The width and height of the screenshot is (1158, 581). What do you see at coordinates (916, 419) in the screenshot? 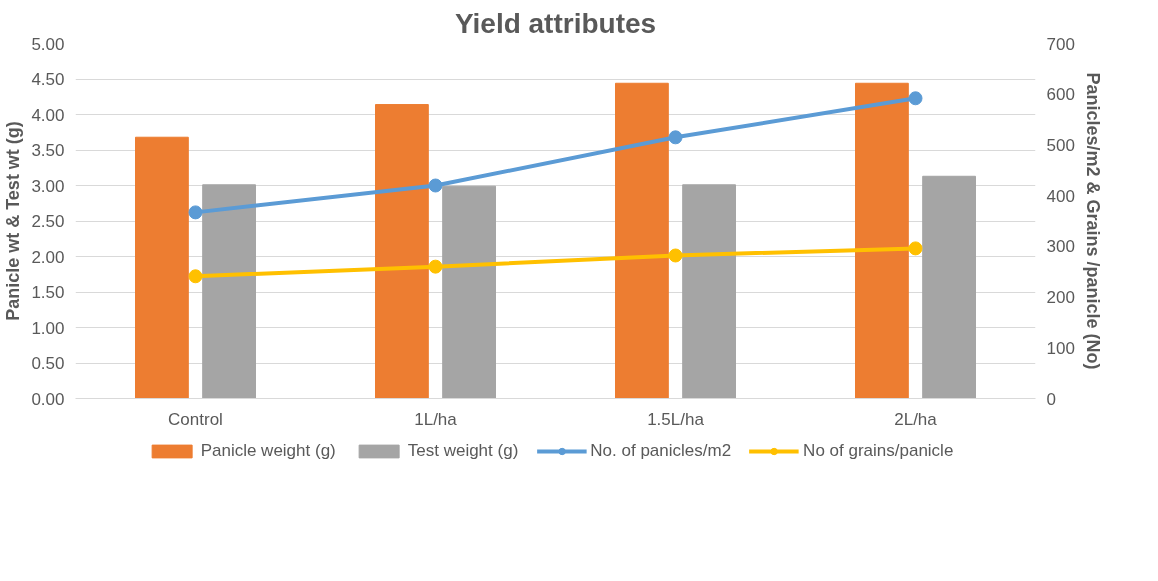
I see `x-tick-label: 2L/ha` at bounding box center [916, 419].